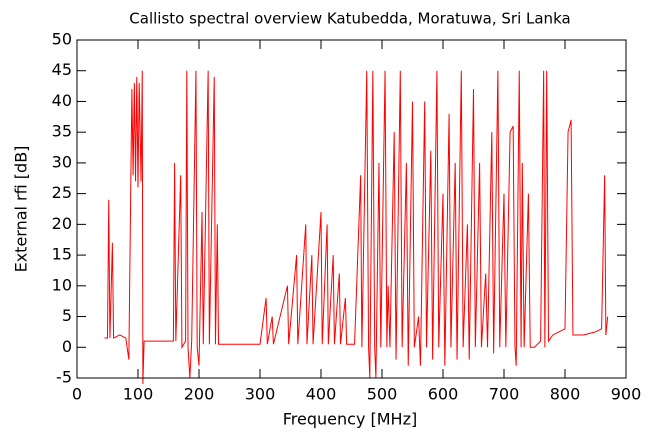 The height and width of the screenshot is (434, 648). Describe the element at coordinates (62, 131) in the screenshot. I see `y-tick-label: 35` at that location.